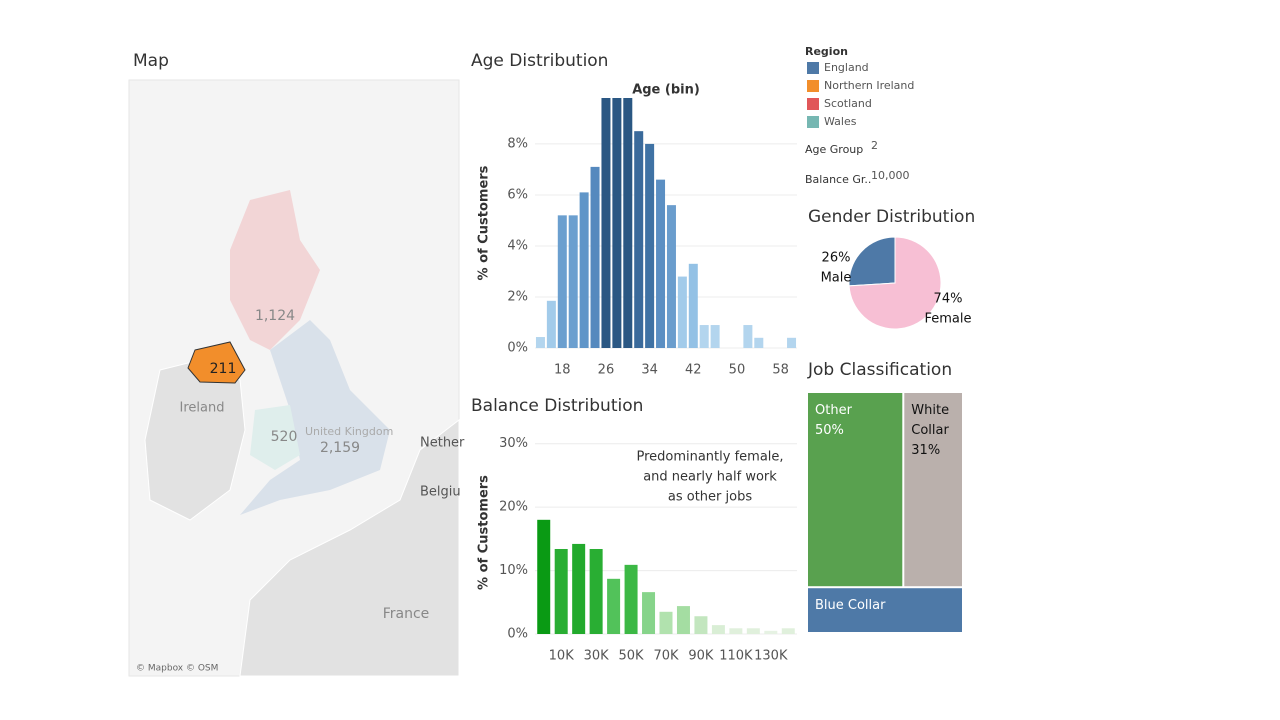 This screenshot has width=1280, height=720. Describe the element at coordinates (826, 51) in the screenshot. I see `legend-title: Region` at that location.